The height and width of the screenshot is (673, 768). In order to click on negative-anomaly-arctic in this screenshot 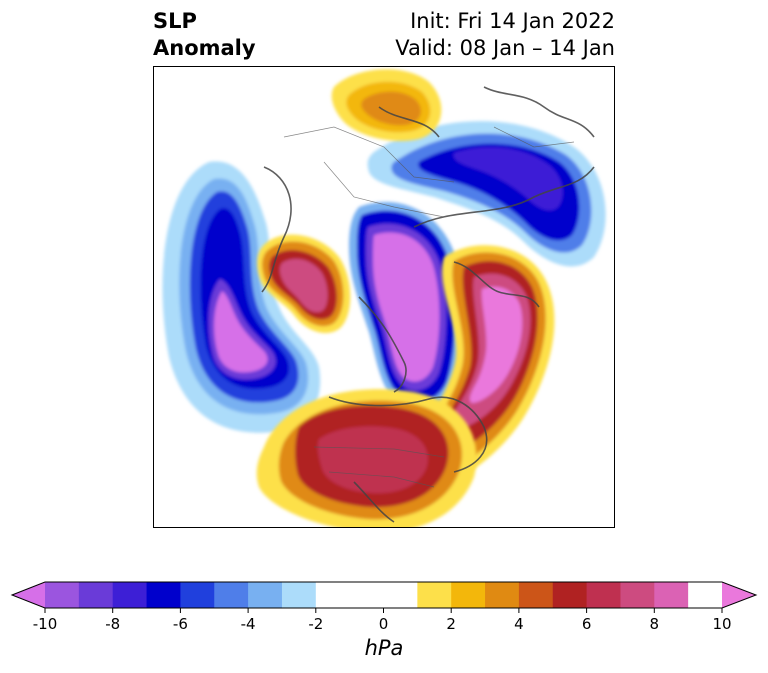, I will do `click(406, 307)`.